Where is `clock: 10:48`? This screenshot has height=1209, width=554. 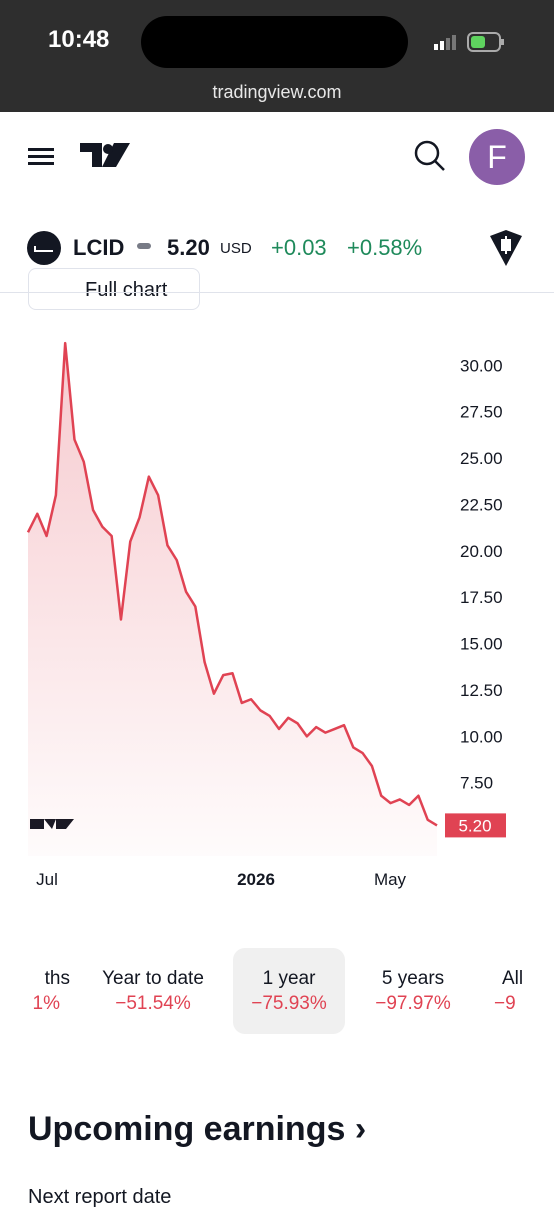
clock: 10:48 is located at coordinates (79, 39).